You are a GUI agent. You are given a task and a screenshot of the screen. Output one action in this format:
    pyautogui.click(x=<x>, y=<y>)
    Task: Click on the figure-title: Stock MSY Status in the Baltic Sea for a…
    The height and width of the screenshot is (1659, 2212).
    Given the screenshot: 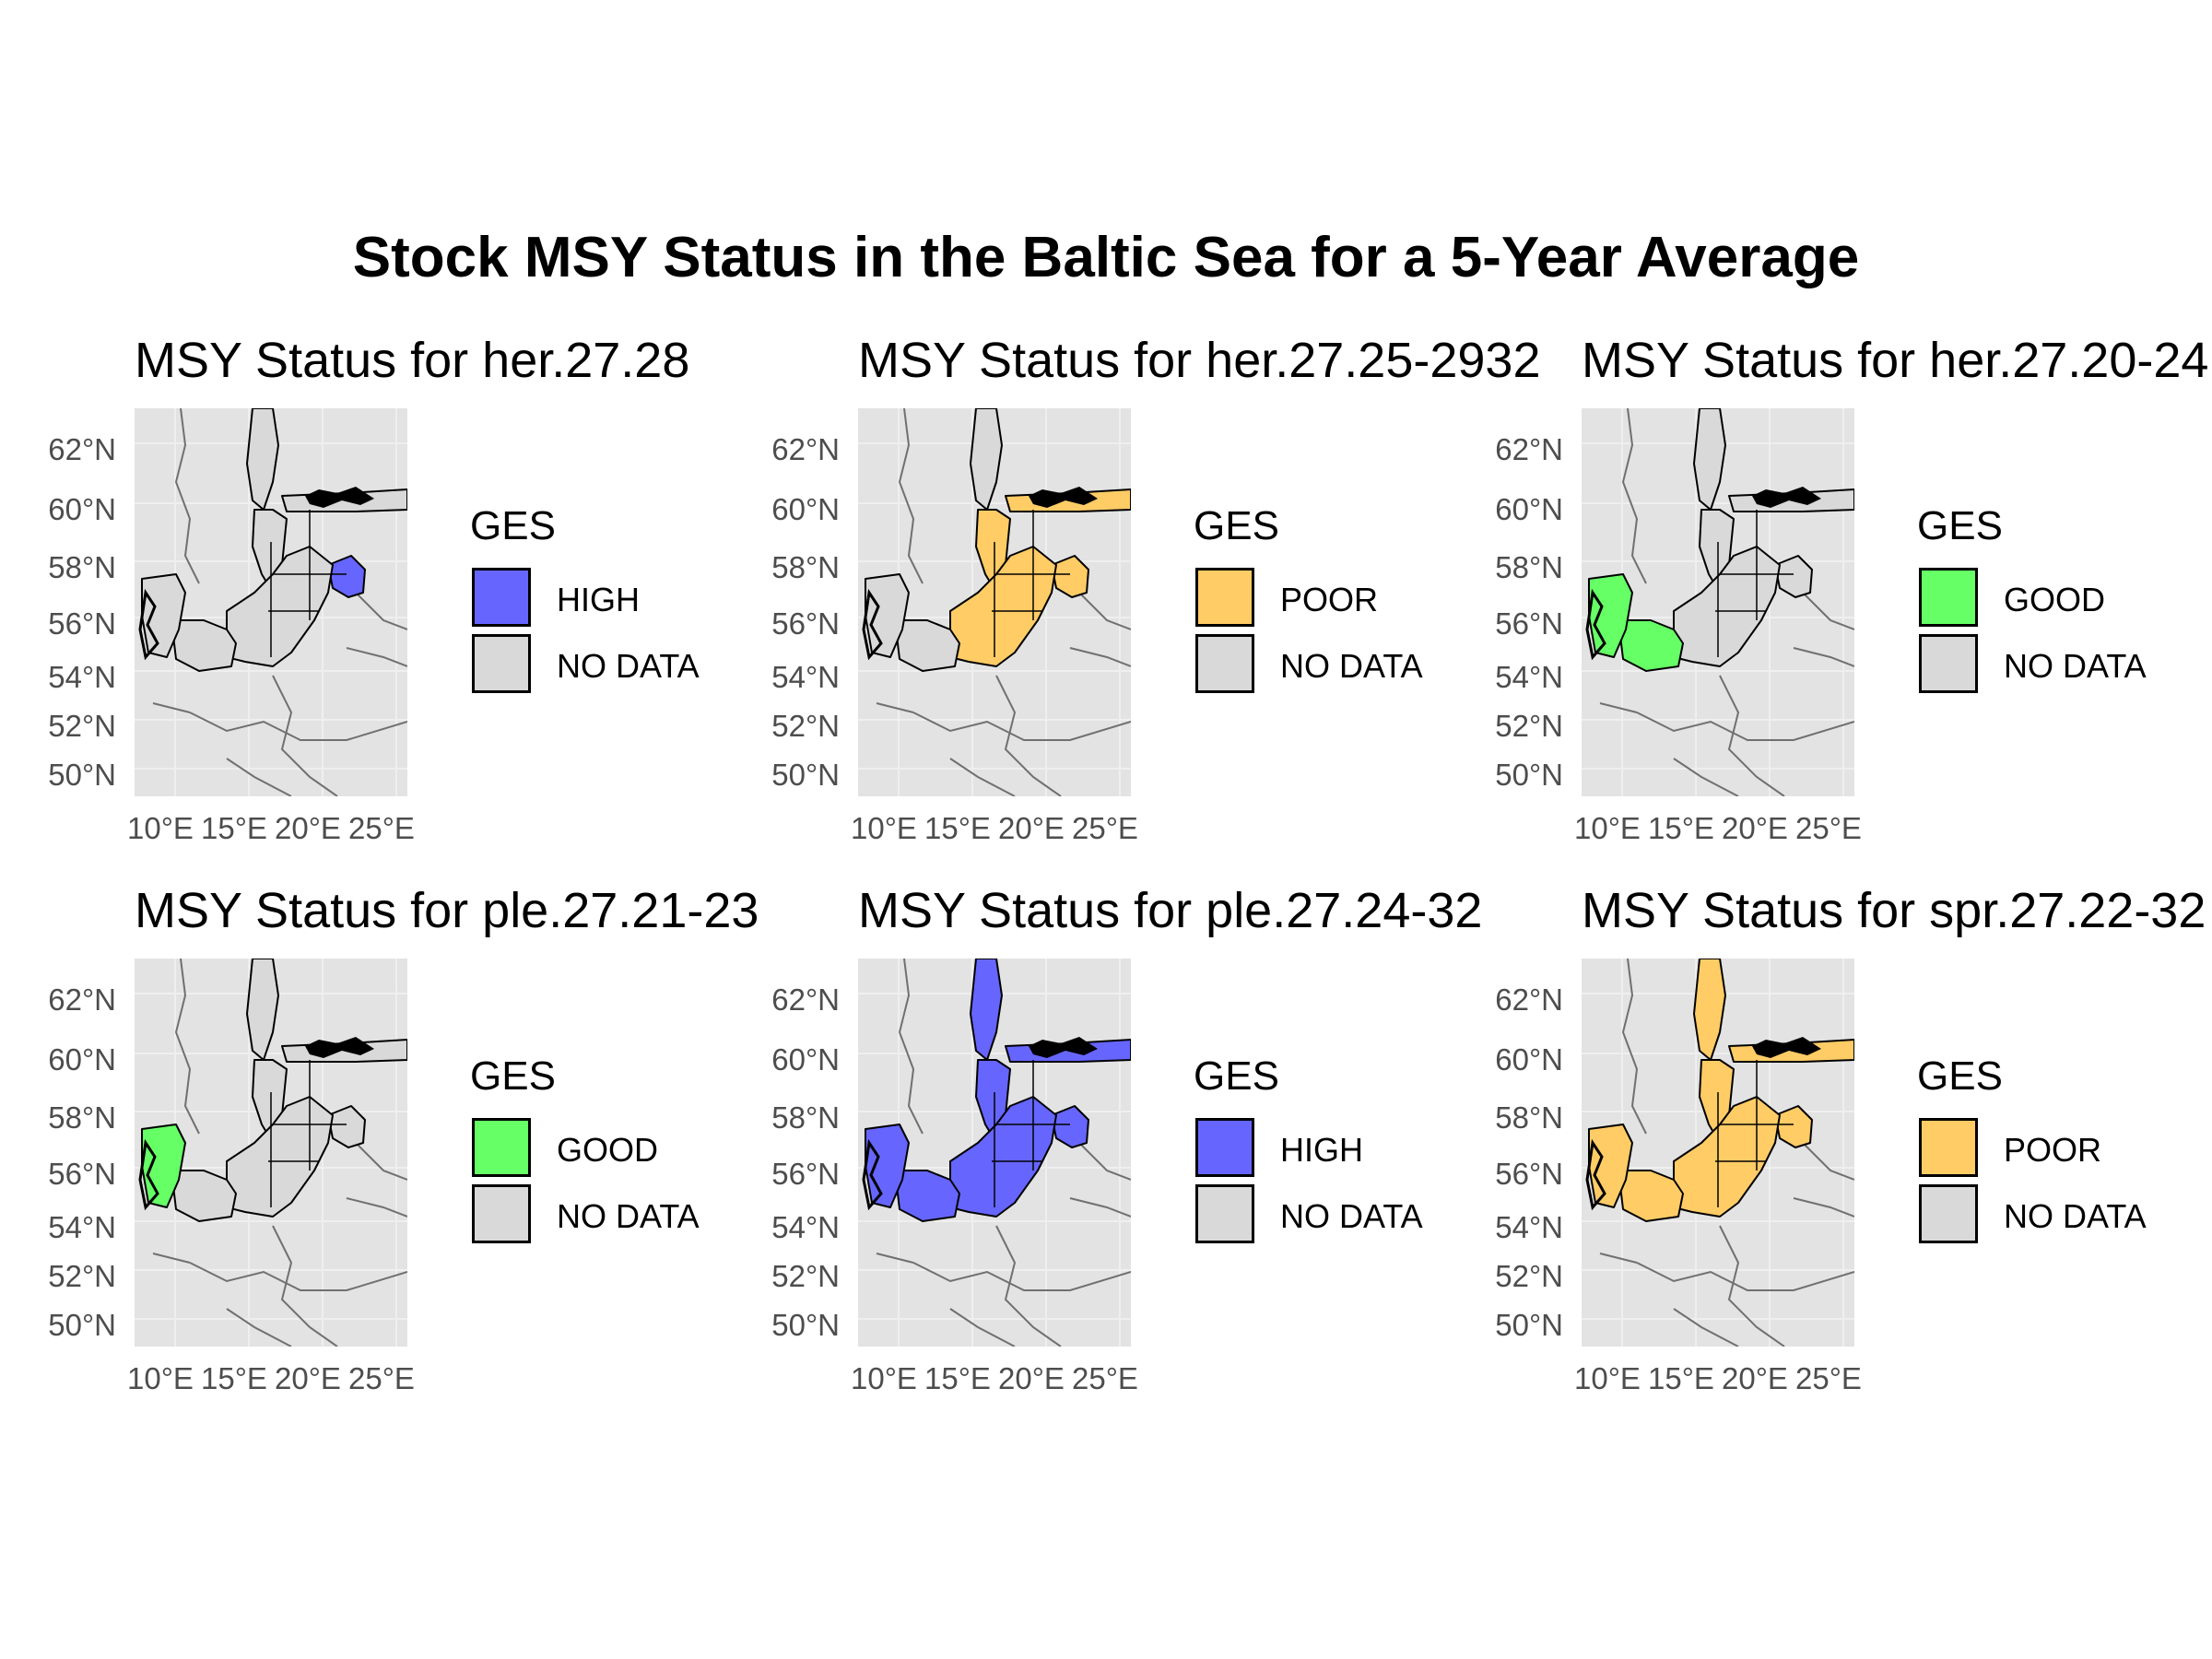 What is the action you would take?
    pyautogui.click(x=1106, y=257)
    